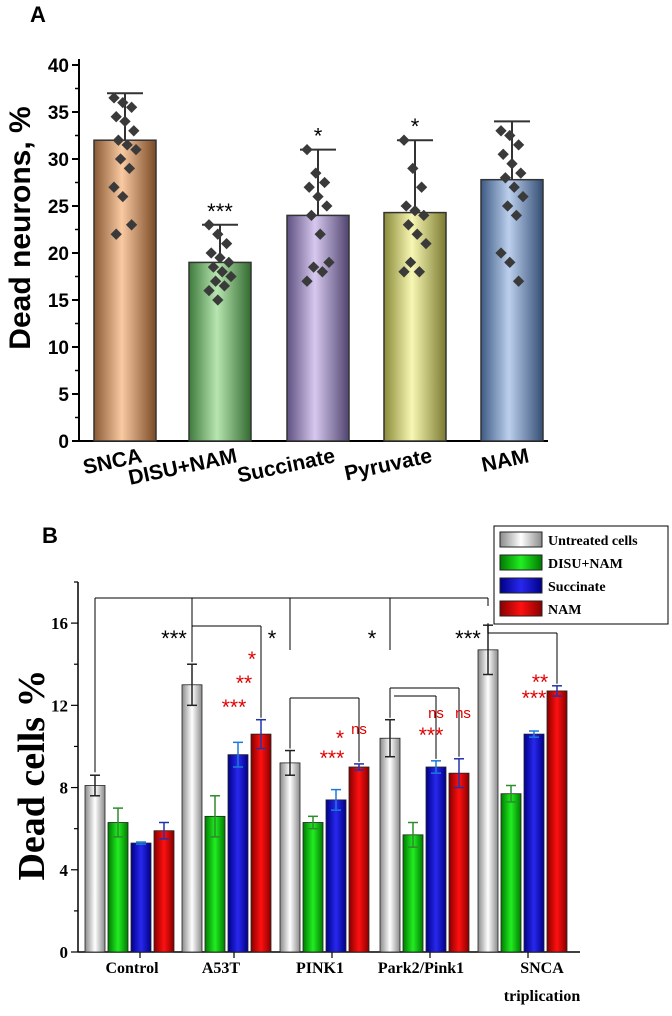  I want to click on panel-a-bar-disu-nam, so click(220, 351).